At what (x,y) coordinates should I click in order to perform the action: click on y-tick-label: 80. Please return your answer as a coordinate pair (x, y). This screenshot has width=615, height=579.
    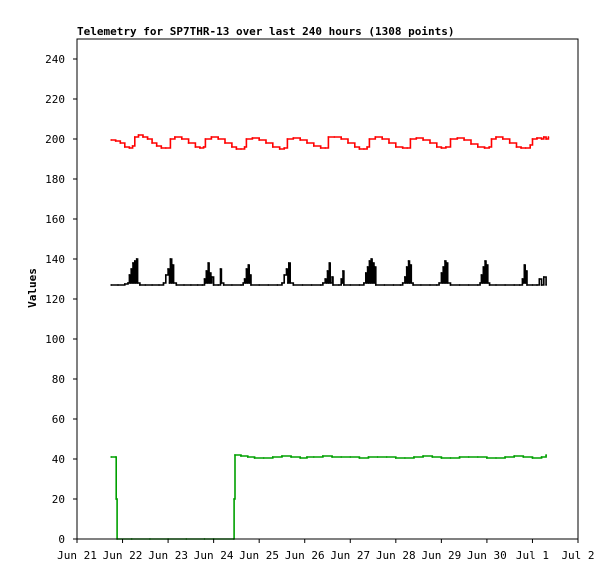
    Looking at the image, I should click on (58, 379).